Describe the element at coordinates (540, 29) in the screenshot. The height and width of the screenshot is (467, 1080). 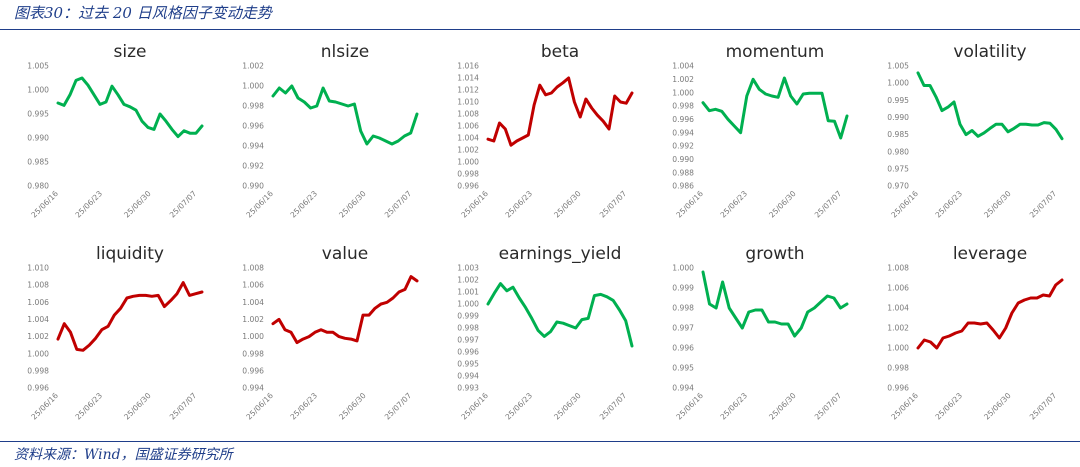
I see `top-rule` at that location.